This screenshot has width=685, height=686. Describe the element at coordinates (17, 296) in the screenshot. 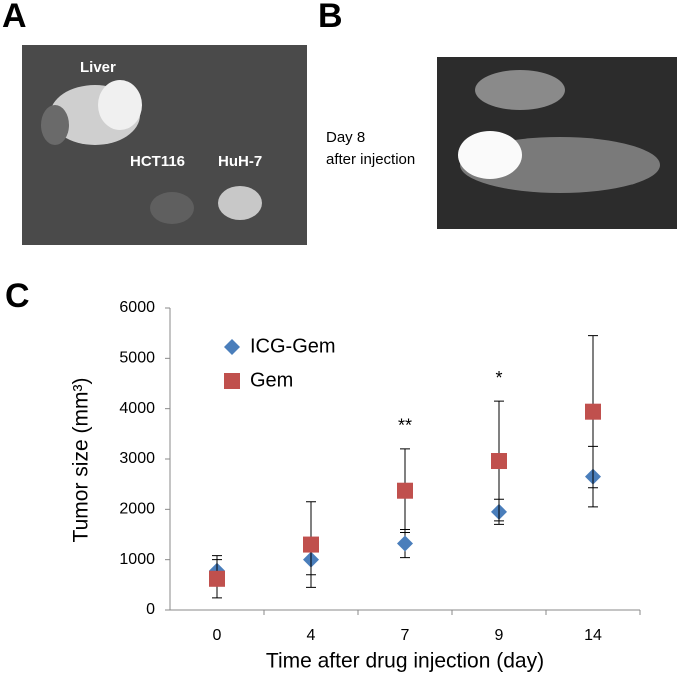

I see `panel-label: C` at that location.